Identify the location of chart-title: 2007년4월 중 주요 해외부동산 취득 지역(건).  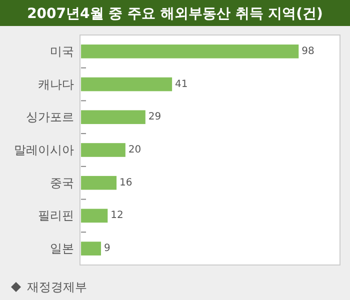
(175, 14).